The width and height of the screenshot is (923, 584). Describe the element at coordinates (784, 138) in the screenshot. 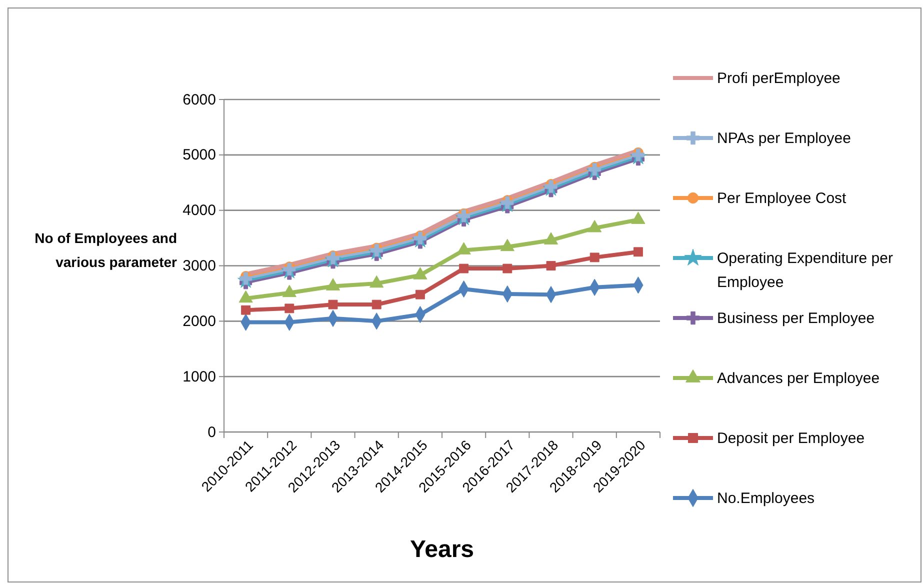

I see `legend-label: NPAs per Employee` at that location.